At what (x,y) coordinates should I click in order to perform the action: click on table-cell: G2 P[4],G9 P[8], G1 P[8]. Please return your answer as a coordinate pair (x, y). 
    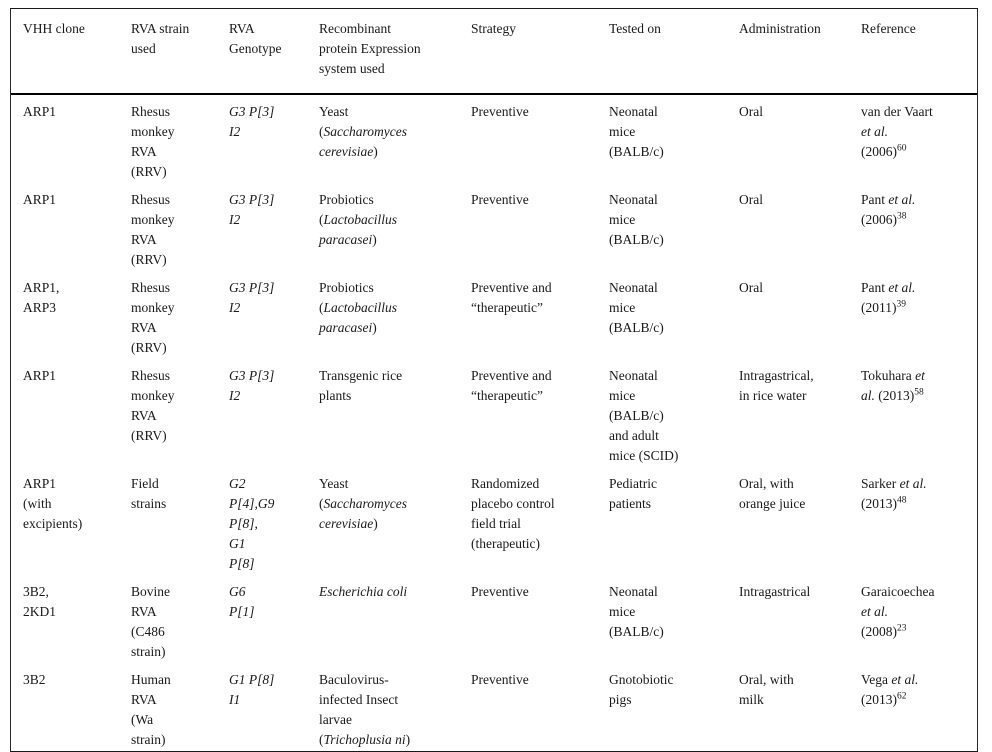
    Looking at the image, I should click on (252, 523).